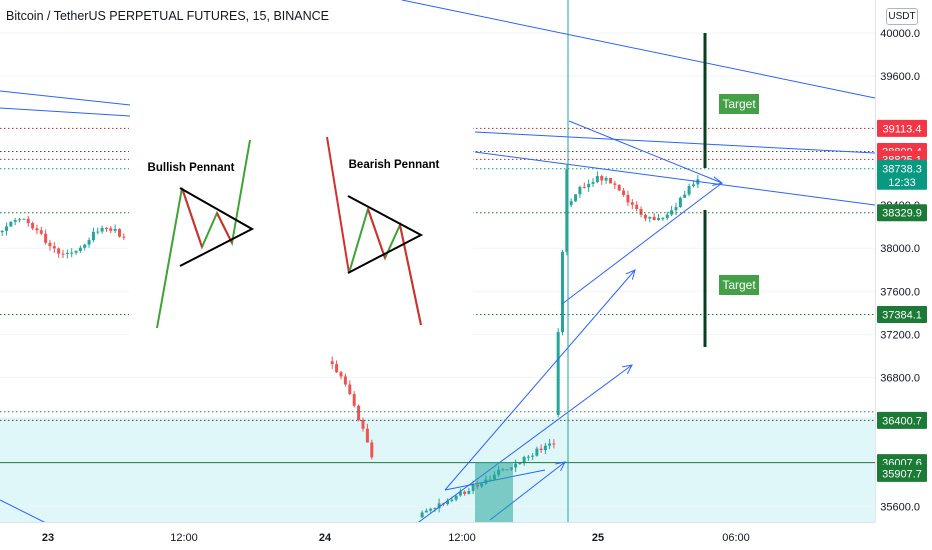  I want to click on target-up-text: Target, so click(739, 104).